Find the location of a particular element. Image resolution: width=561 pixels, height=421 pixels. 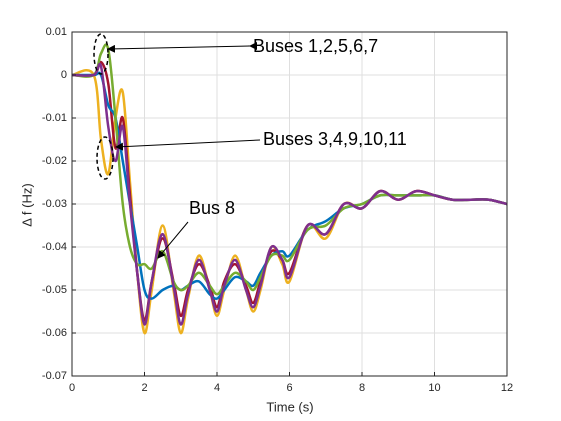

y-tick-label: 0 is located at coordinates (64, 75).